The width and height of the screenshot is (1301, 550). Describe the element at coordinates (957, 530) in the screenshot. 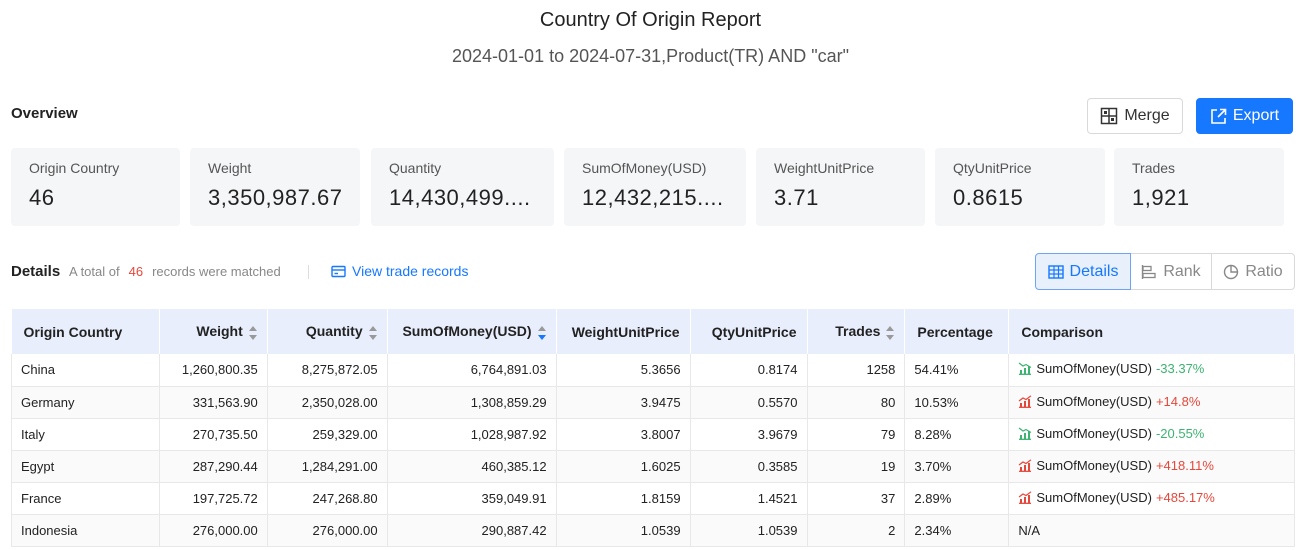

I see `cell-pct: 2.34%` at that location.